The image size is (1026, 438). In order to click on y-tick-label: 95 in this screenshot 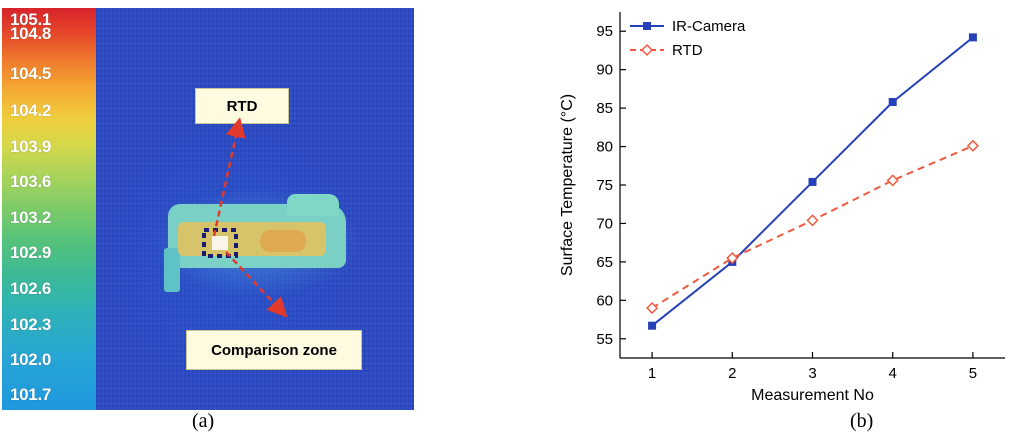, I will do `click(604, 31)`.